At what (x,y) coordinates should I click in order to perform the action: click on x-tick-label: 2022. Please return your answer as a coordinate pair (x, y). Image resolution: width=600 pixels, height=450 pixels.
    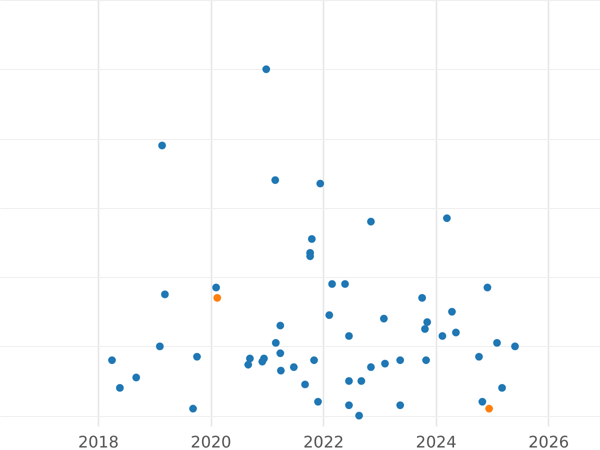
    Looking at the image, I should click on (323, 441).